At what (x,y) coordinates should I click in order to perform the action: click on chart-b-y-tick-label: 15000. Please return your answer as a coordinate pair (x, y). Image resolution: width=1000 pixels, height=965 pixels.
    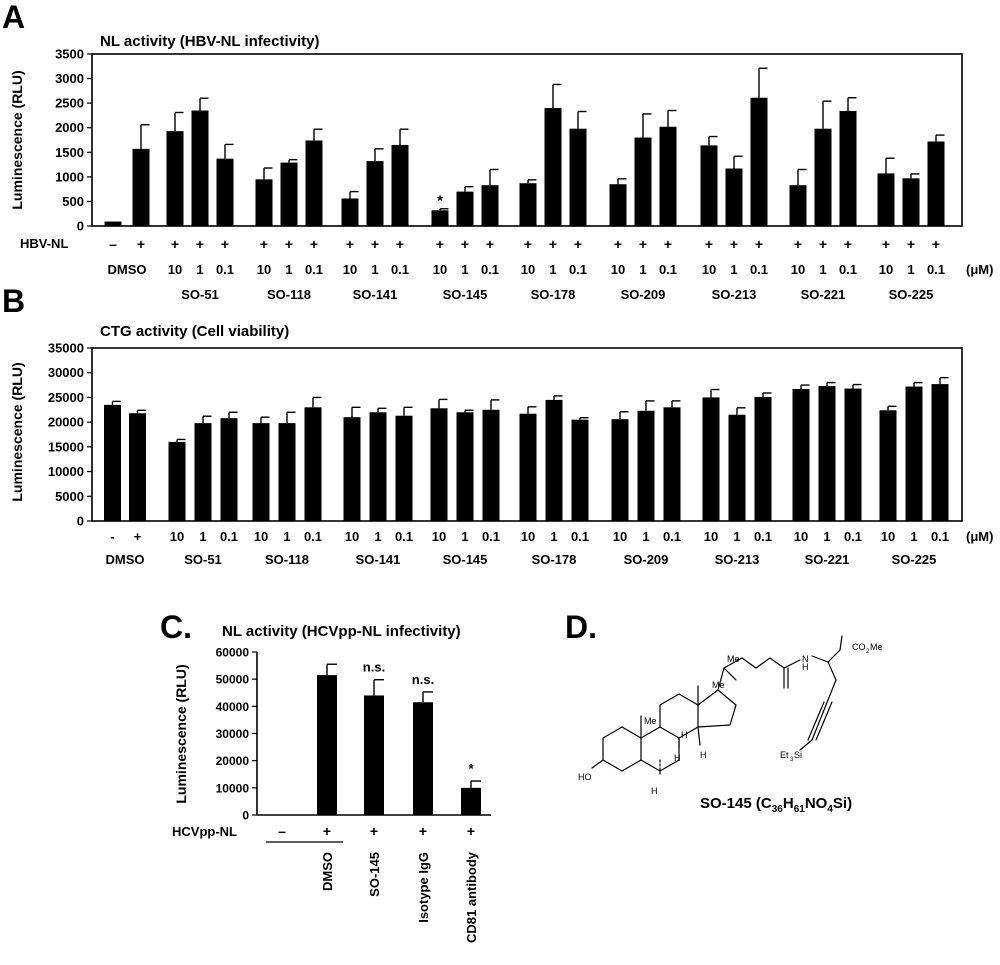
    Looking at the image, I should click on (66, 446).